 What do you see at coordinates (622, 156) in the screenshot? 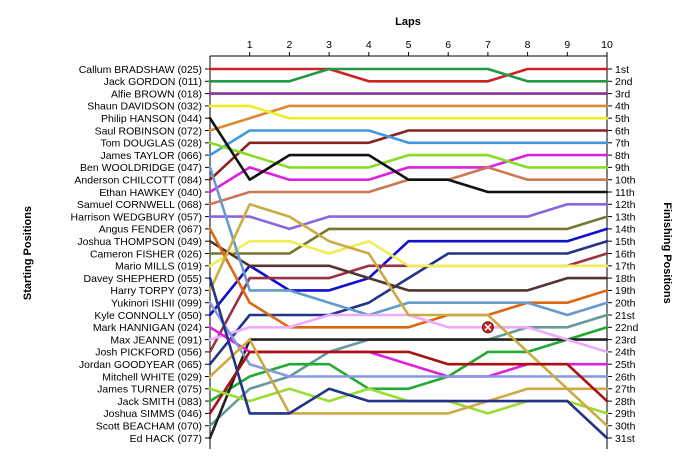
I see `finishing-position-label: 8th` at bounding box center [622, 156].